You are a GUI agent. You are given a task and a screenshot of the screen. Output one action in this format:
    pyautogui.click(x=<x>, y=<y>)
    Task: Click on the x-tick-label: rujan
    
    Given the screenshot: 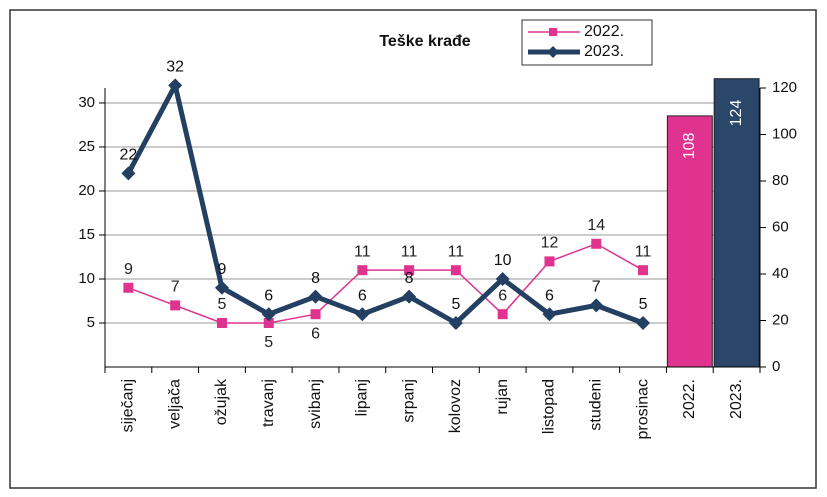 What is the action you would take?
    pyautogui.click(x=502, y=397)
    